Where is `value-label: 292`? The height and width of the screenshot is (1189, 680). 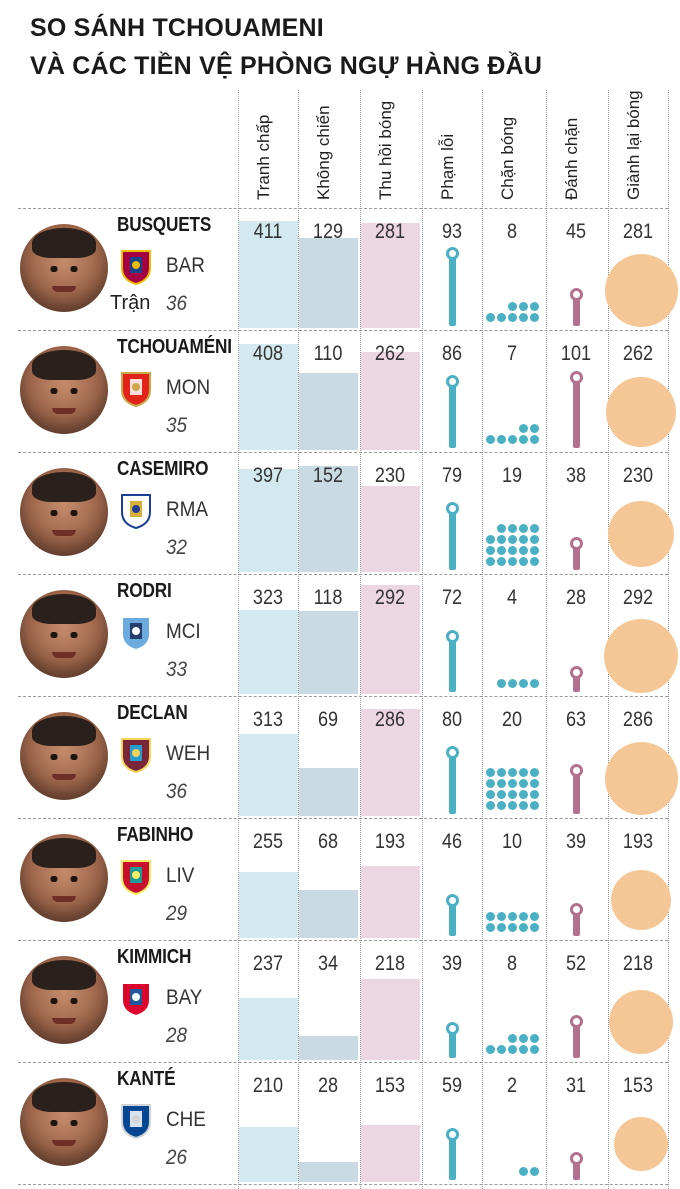
value-label: 292 is located at coordinates (638, 597).